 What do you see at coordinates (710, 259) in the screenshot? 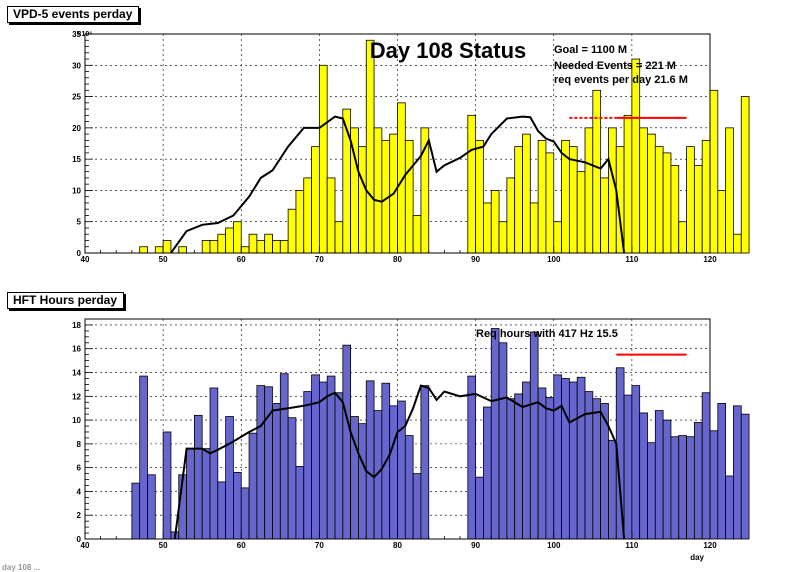
I see `x-tick-label: 120` at bounding box center [710, 259].